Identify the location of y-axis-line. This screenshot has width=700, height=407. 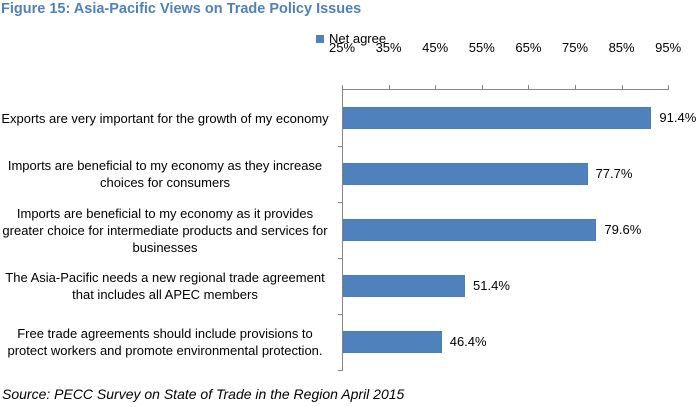
(342, 229).